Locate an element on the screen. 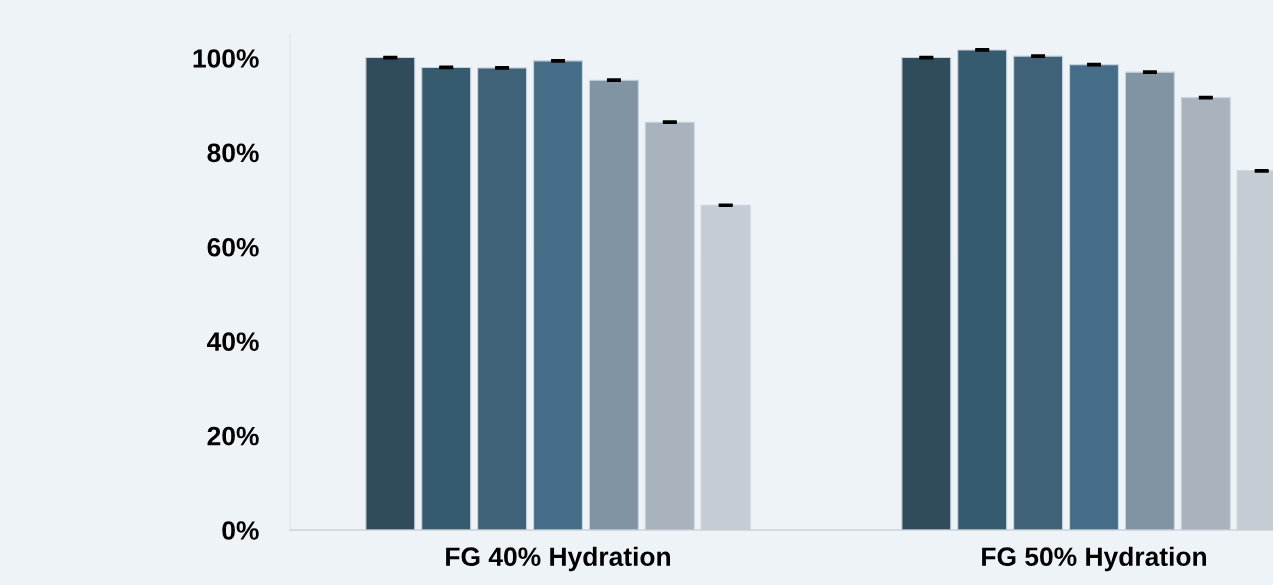 The width and height of the screenshot is (1273, 585). x-tick-label: FG 50% Hydration is located at coordinates (1094, 559).